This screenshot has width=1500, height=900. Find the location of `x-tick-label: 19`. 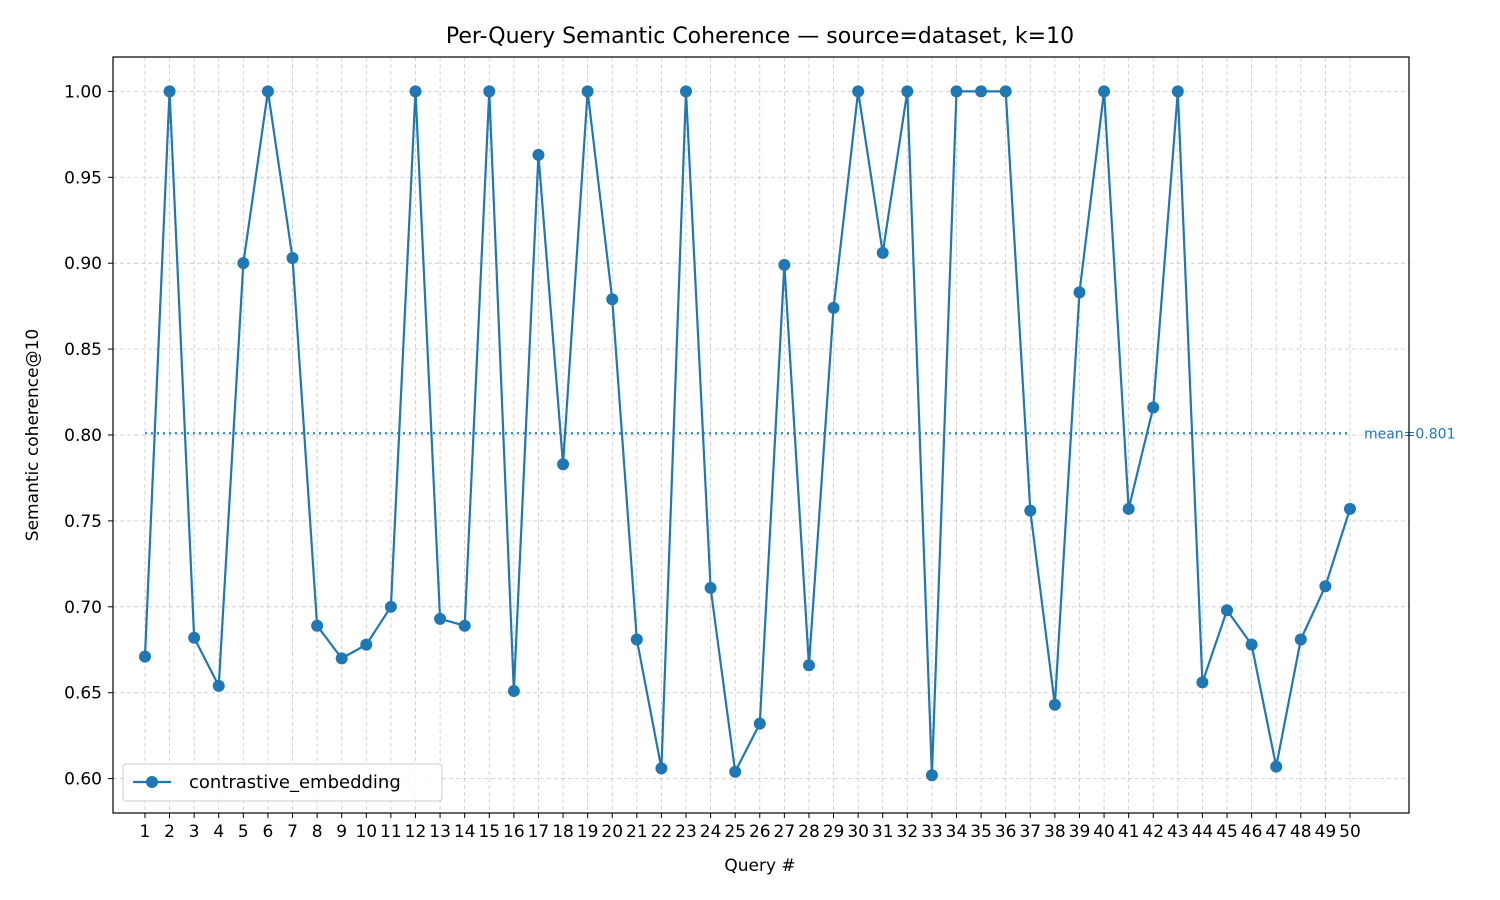

x-tick-label: 19 is located at coordinates (588, 832).